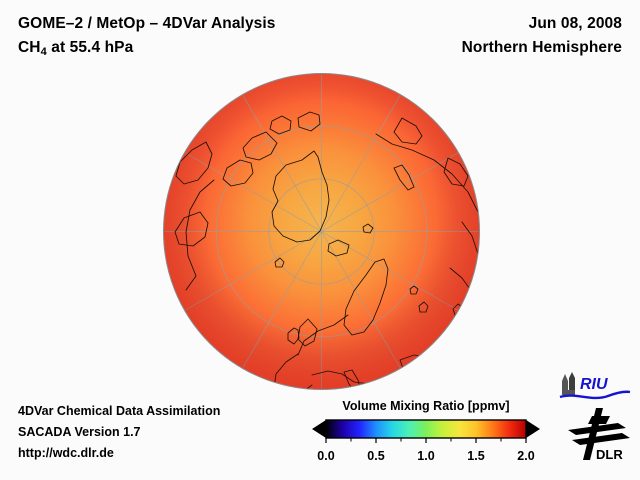  I want to click on colorbar-tick-label: 2.0, so click(526, 456).